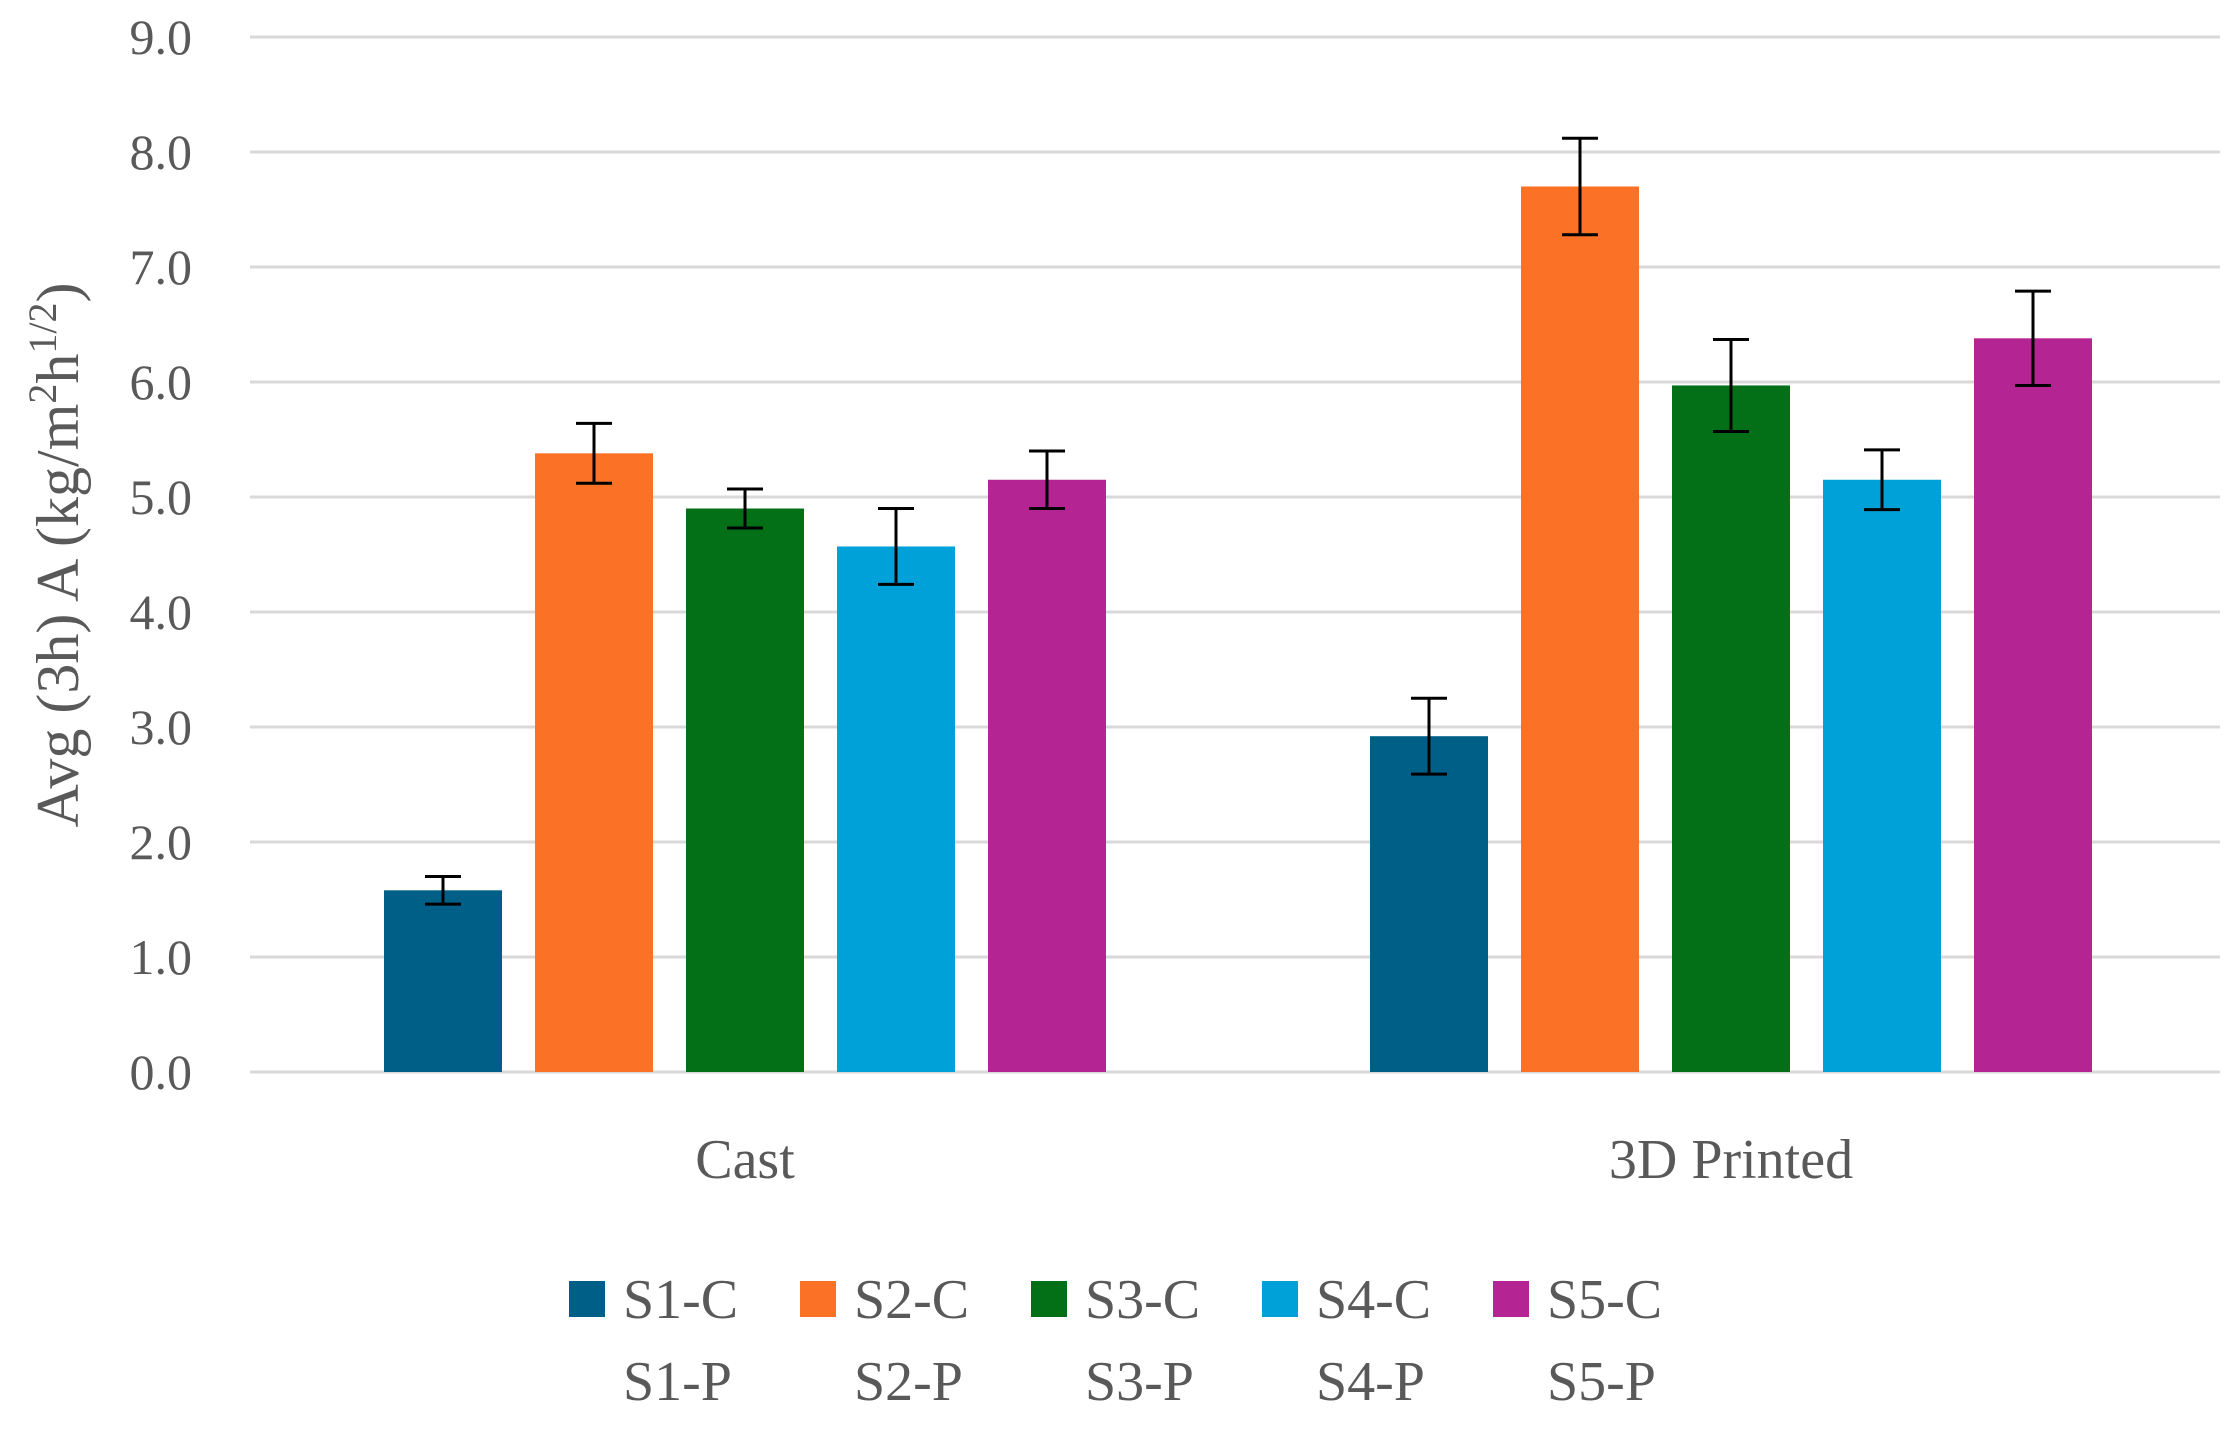 Image resolution: width=2240 pixels, height=1430 pixels. I want to click on y-tick-label: 0.0, so click(161, 1072).